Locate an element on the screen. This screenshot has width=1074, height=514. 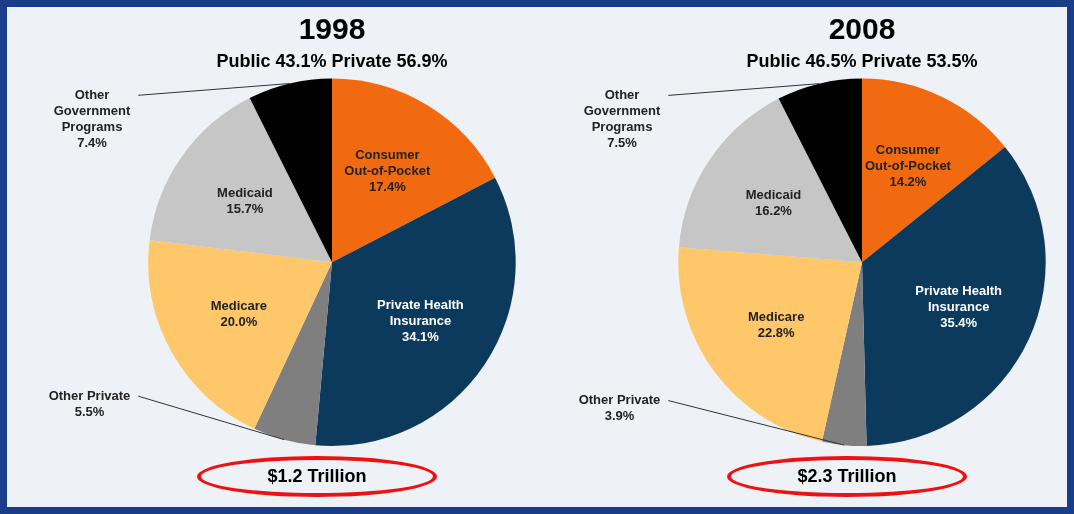
data-label: 5.5% is located at coordinates (89, 411).